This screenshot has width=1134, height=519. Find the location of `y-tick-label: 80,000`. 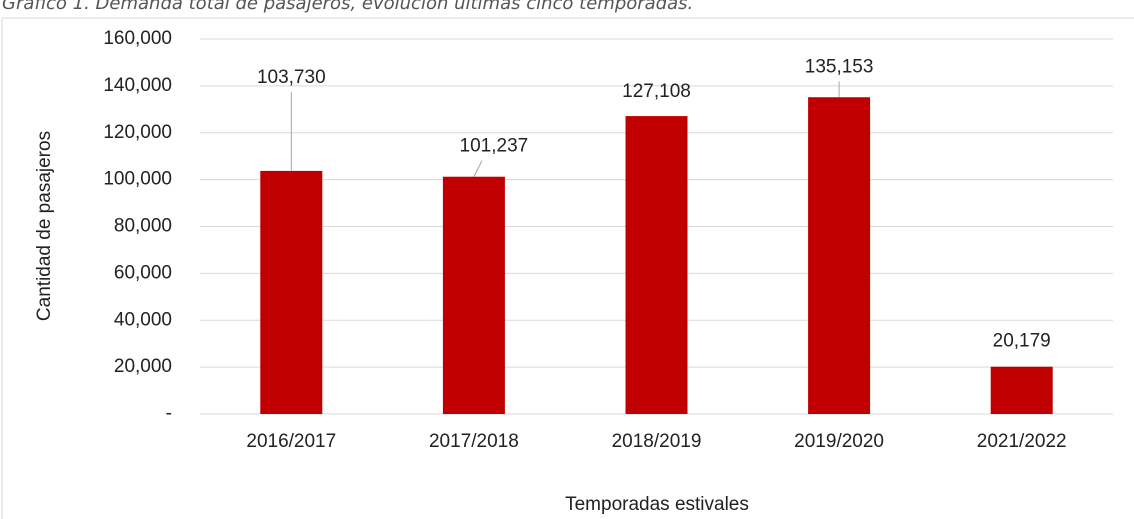

y-tick-label: 80,000 is located at coordinates (143, 226).